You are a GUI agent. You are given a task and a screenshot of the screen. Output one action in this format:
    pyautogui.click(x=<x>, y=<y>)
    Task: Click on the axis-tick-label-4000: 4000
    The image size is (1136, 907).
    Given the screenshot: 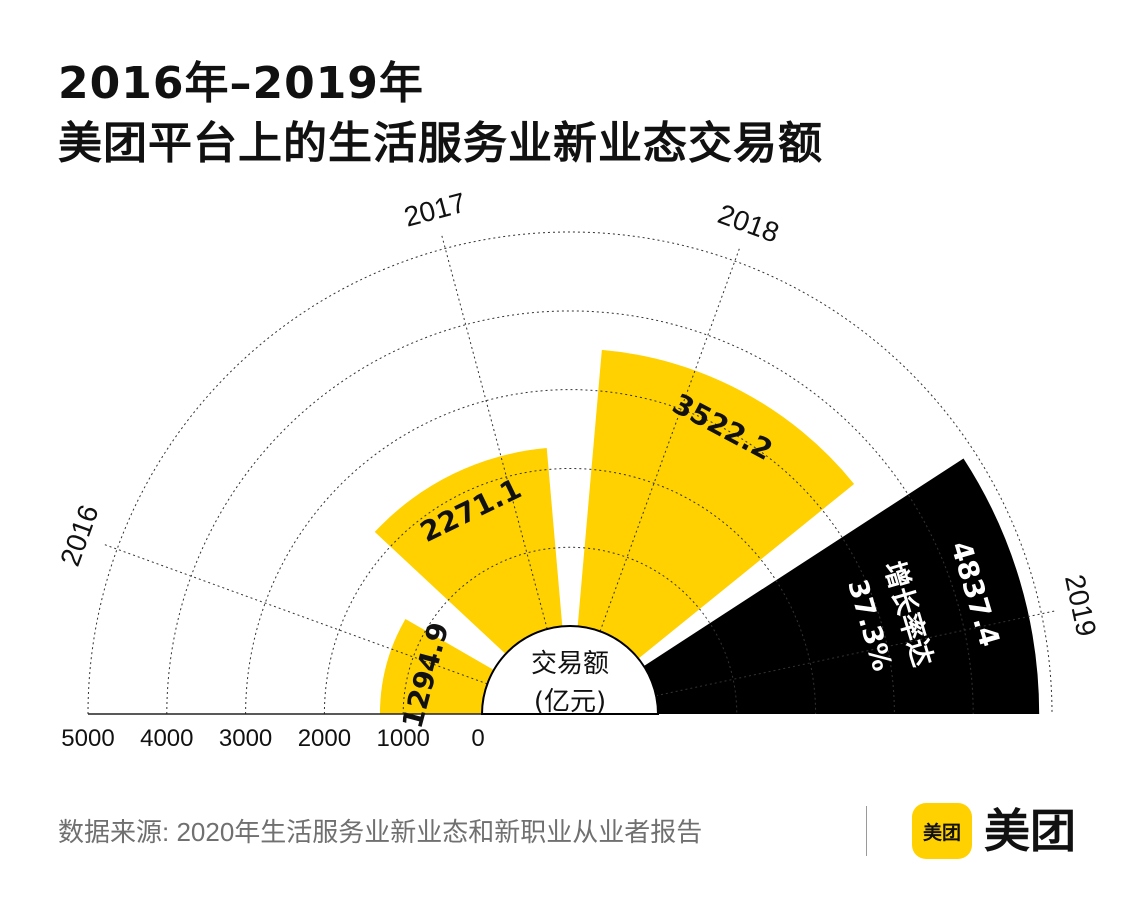 What is the action you would take?
    pyautogui.click(x=166, y=738)
    